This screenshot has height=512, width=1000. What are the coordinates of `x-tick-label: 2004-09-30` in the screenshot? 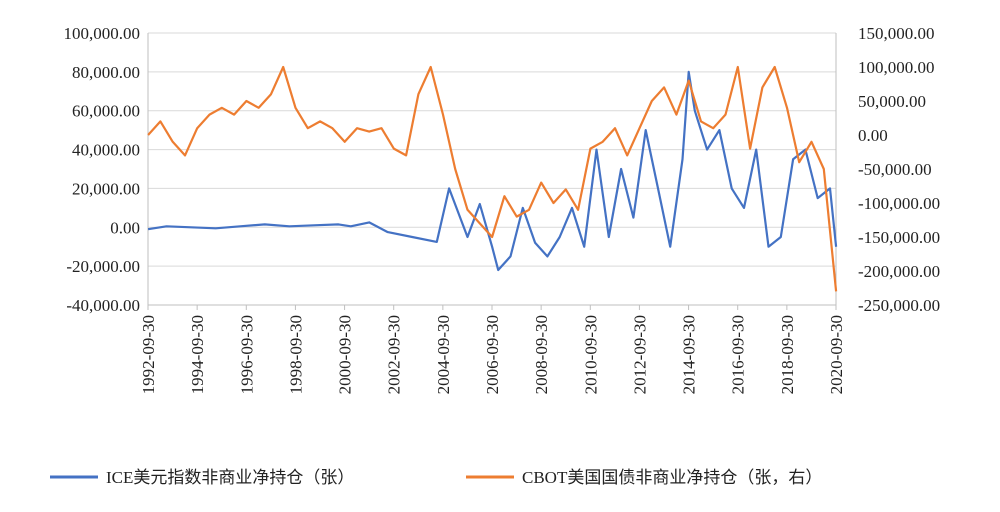 It's located at (443, 354).